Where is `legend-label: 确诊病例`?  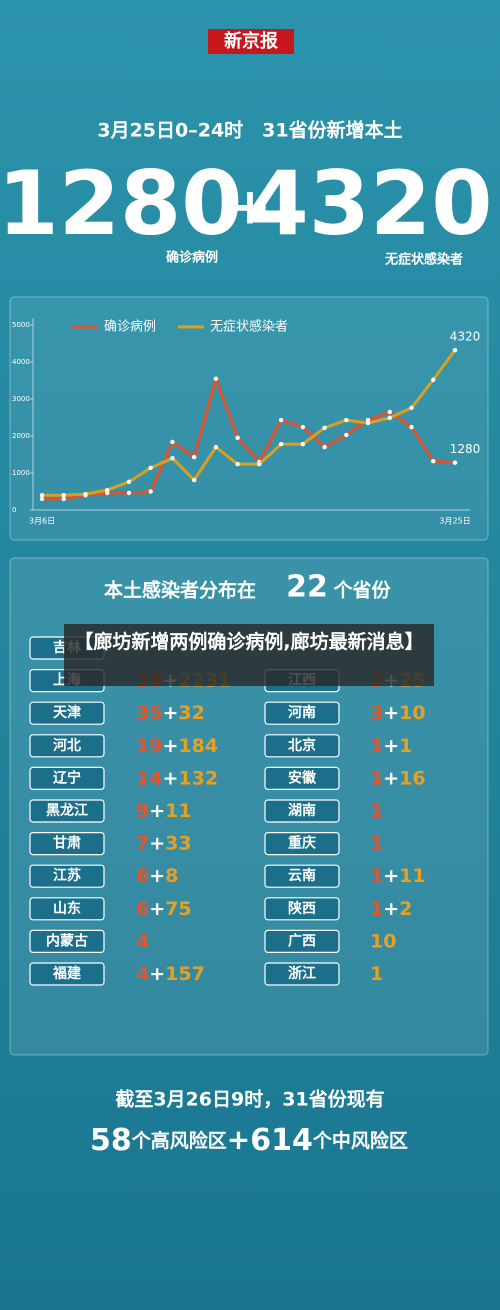 legend-label: 确诊病例 is located at coordinates (130, 327).